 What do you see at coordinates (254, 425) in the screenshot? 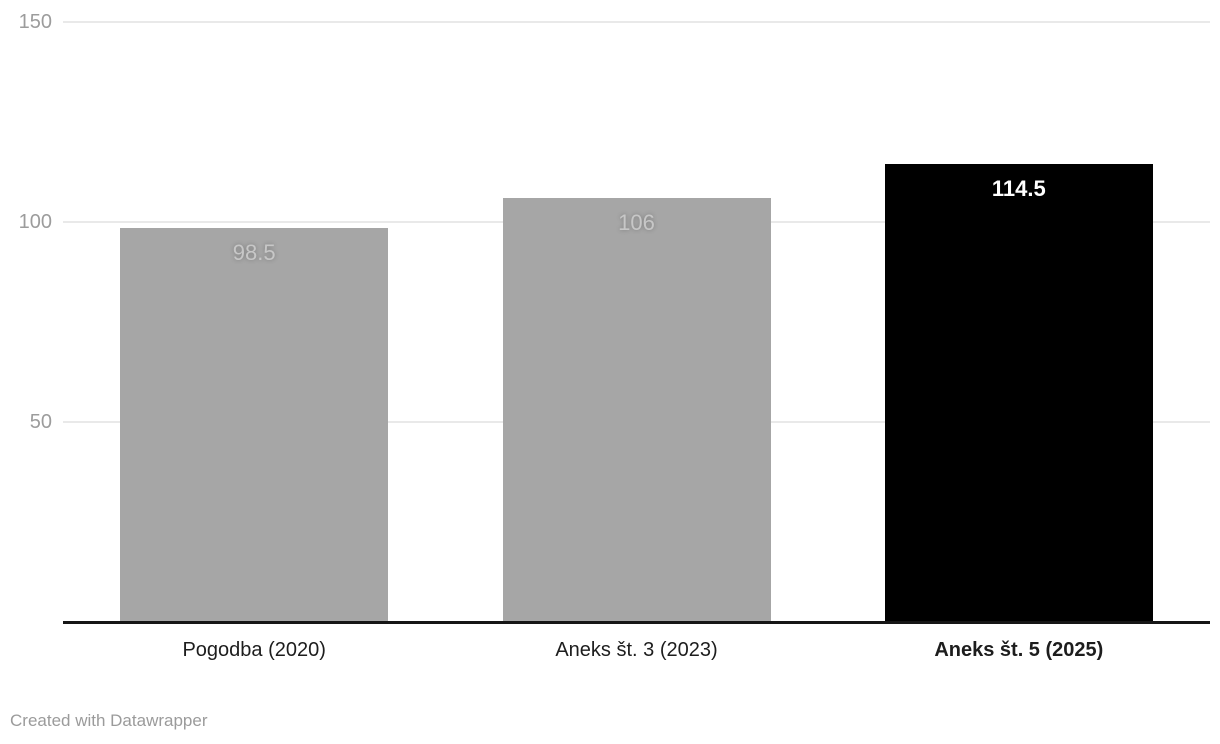
I see `bar-1: 98.5` at bounding box center [254, 425].